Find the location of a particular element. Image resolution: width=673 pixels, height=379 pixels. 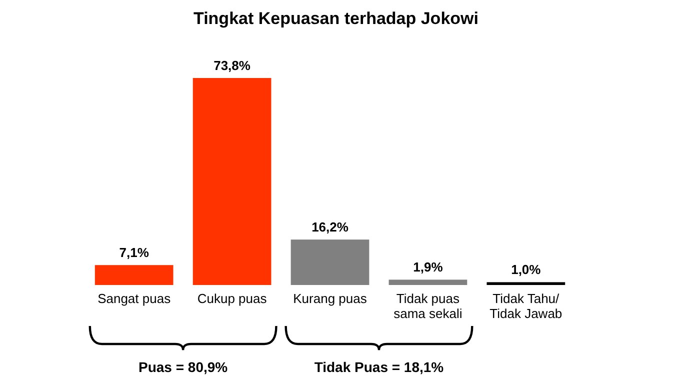

data-label: 16,2% is located at coordinates (330, 227).